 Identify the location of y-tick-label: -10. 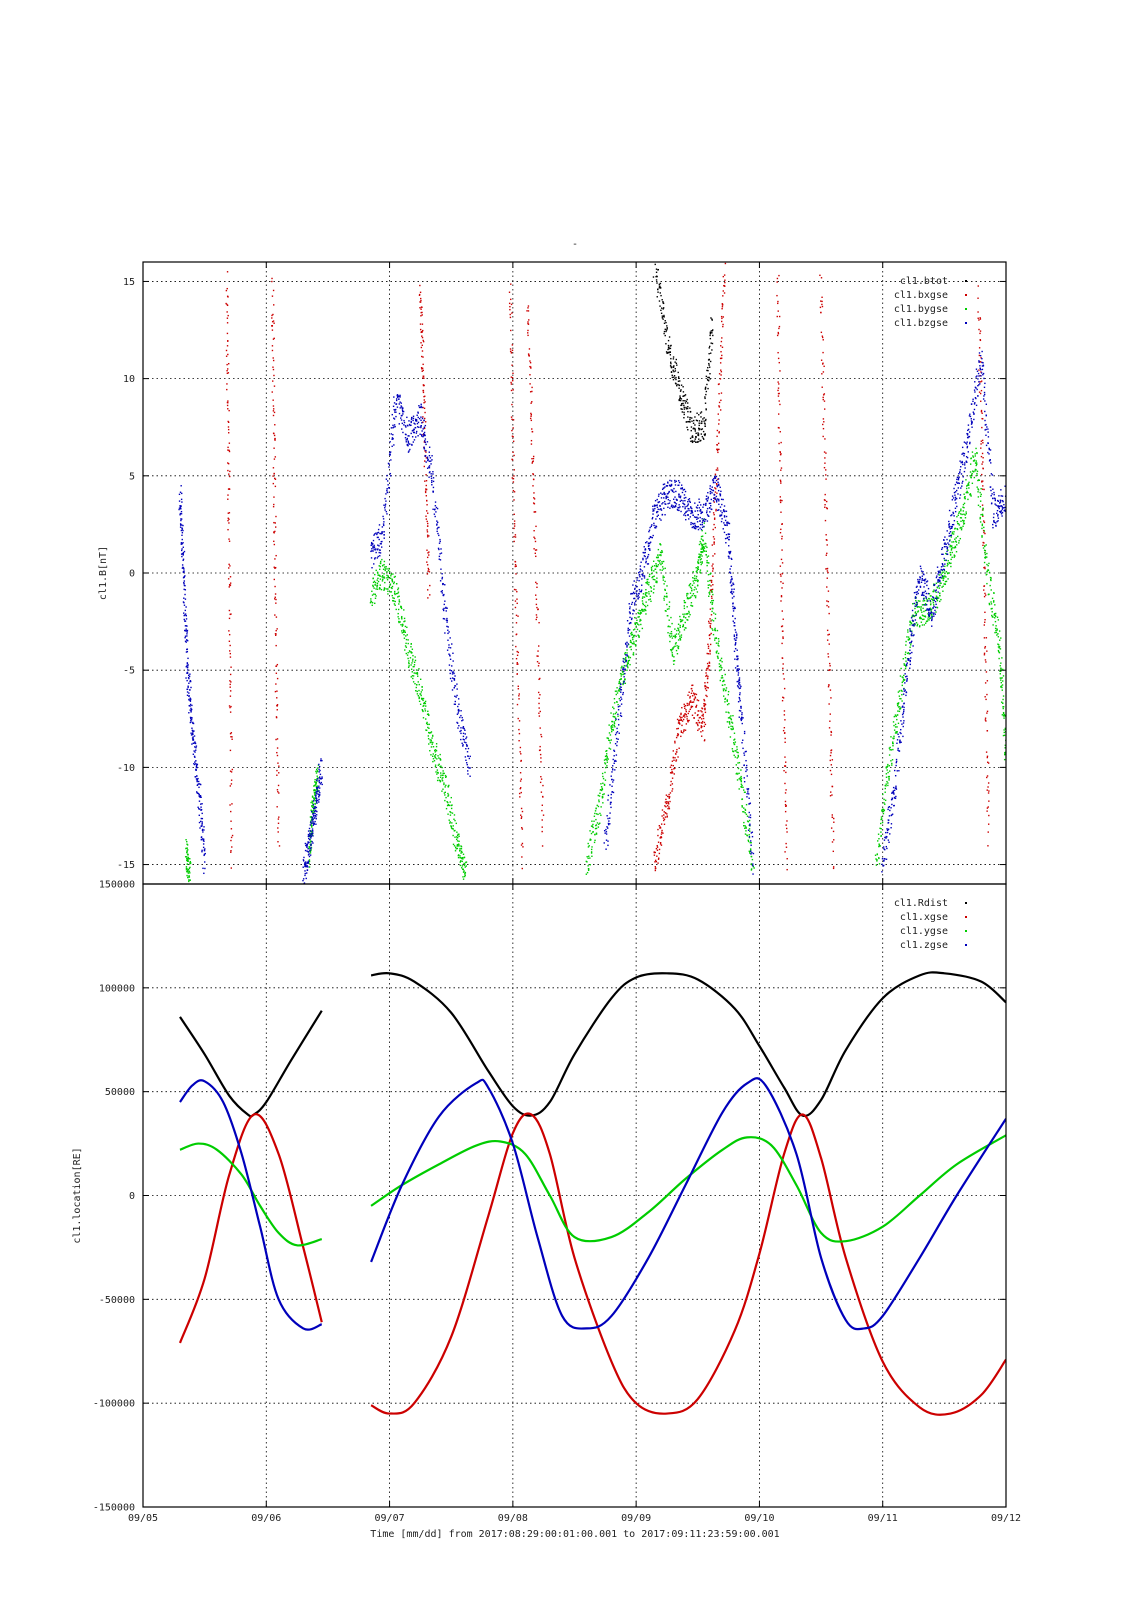
(126, 768).